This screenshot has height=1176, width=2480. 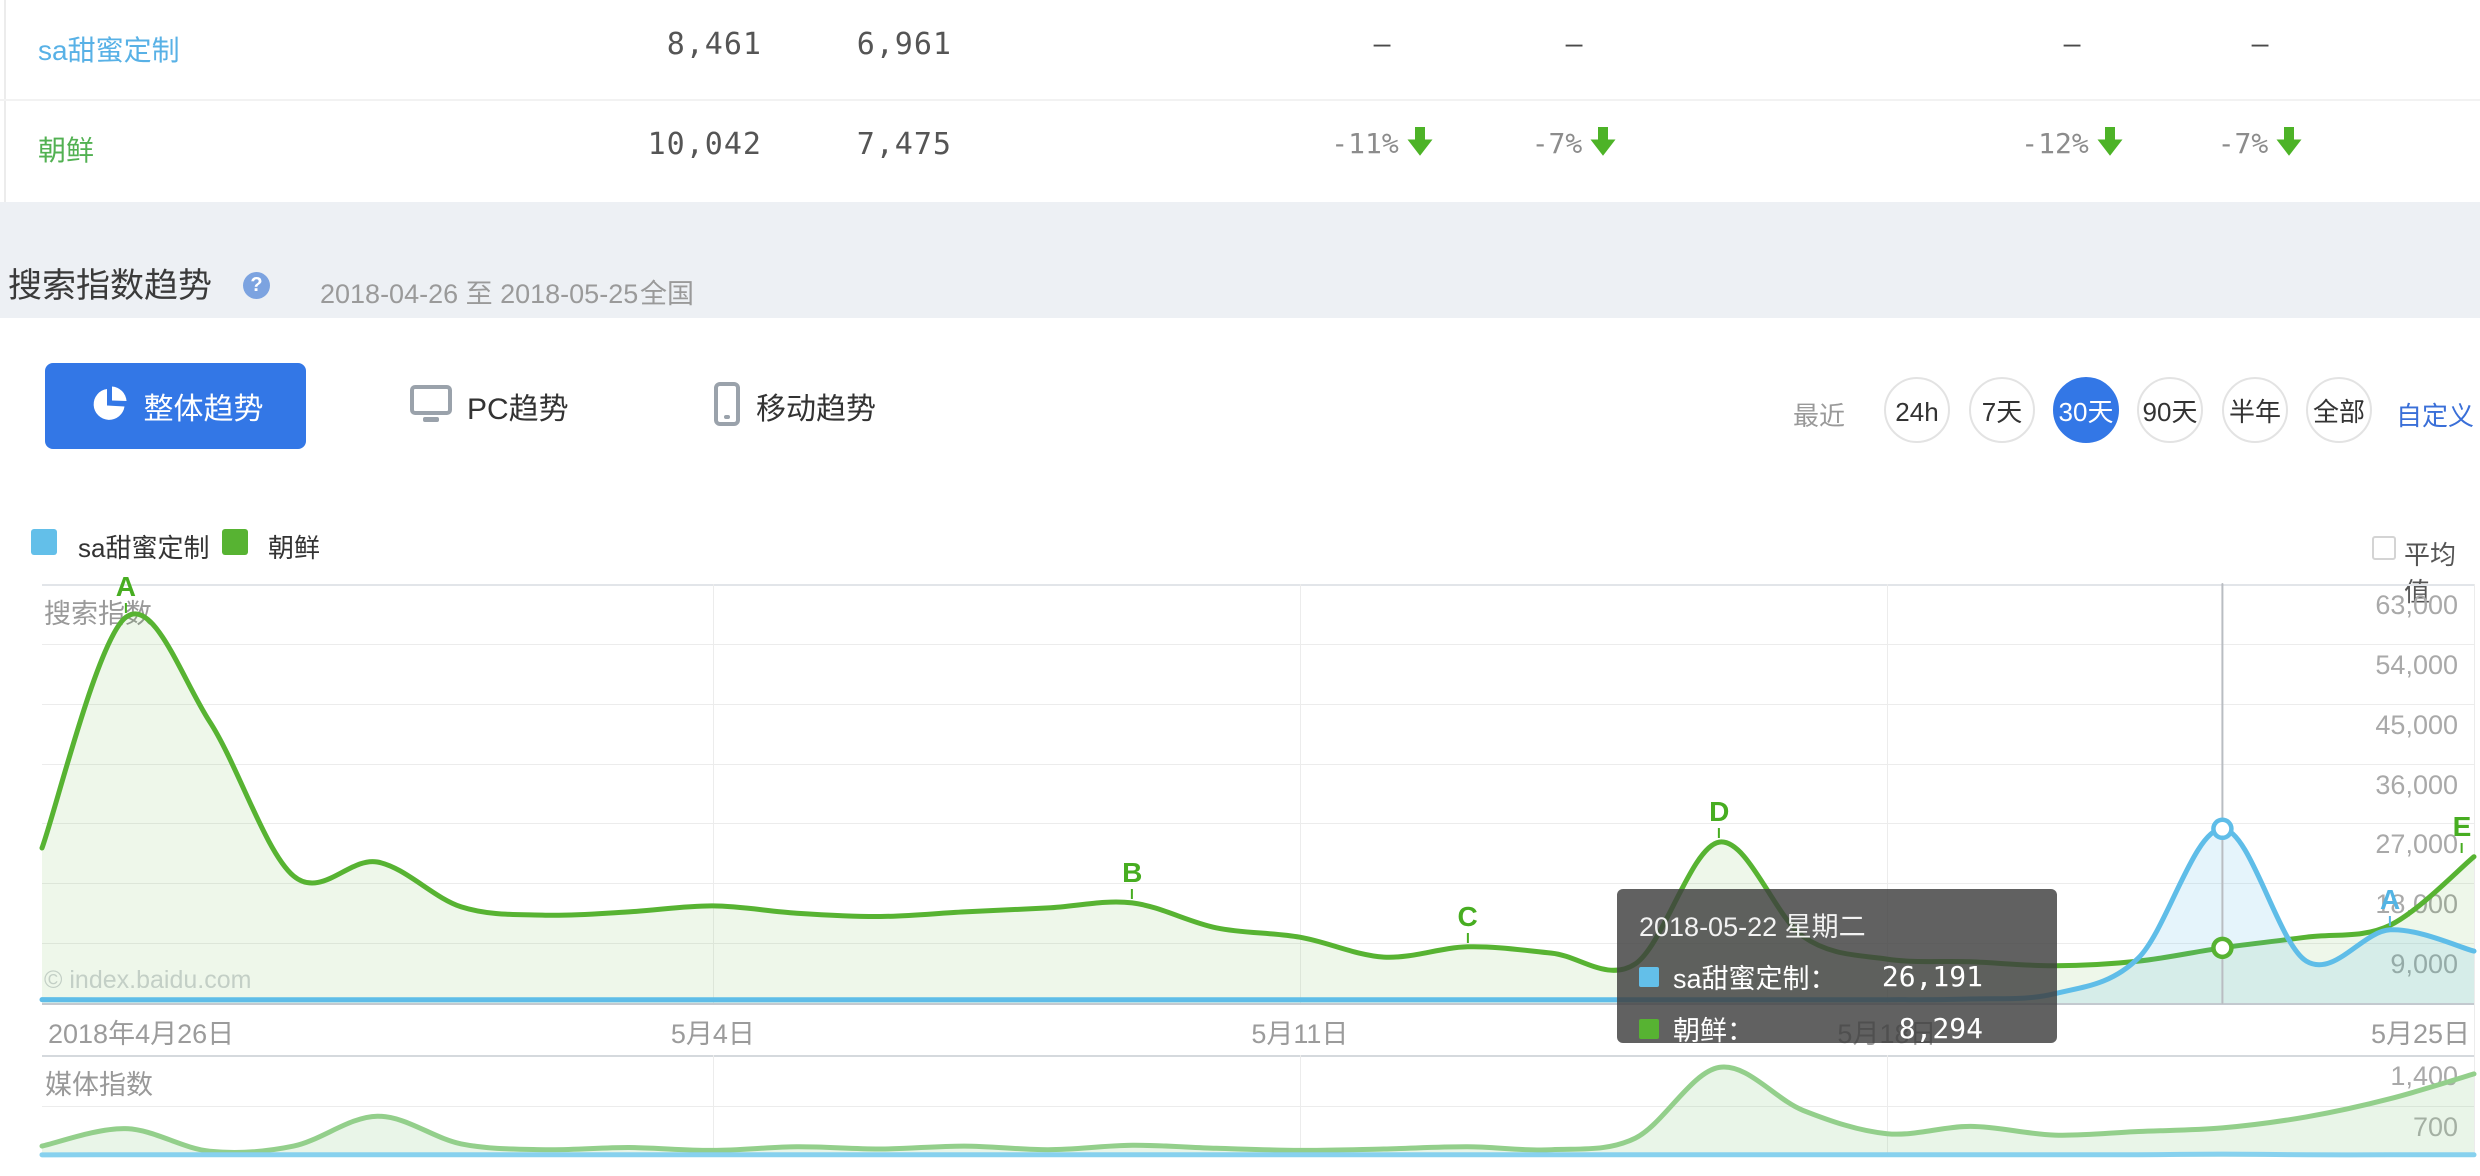 I want to click on average-checkbox-label: 平均值, so click(x=2430, y=573).